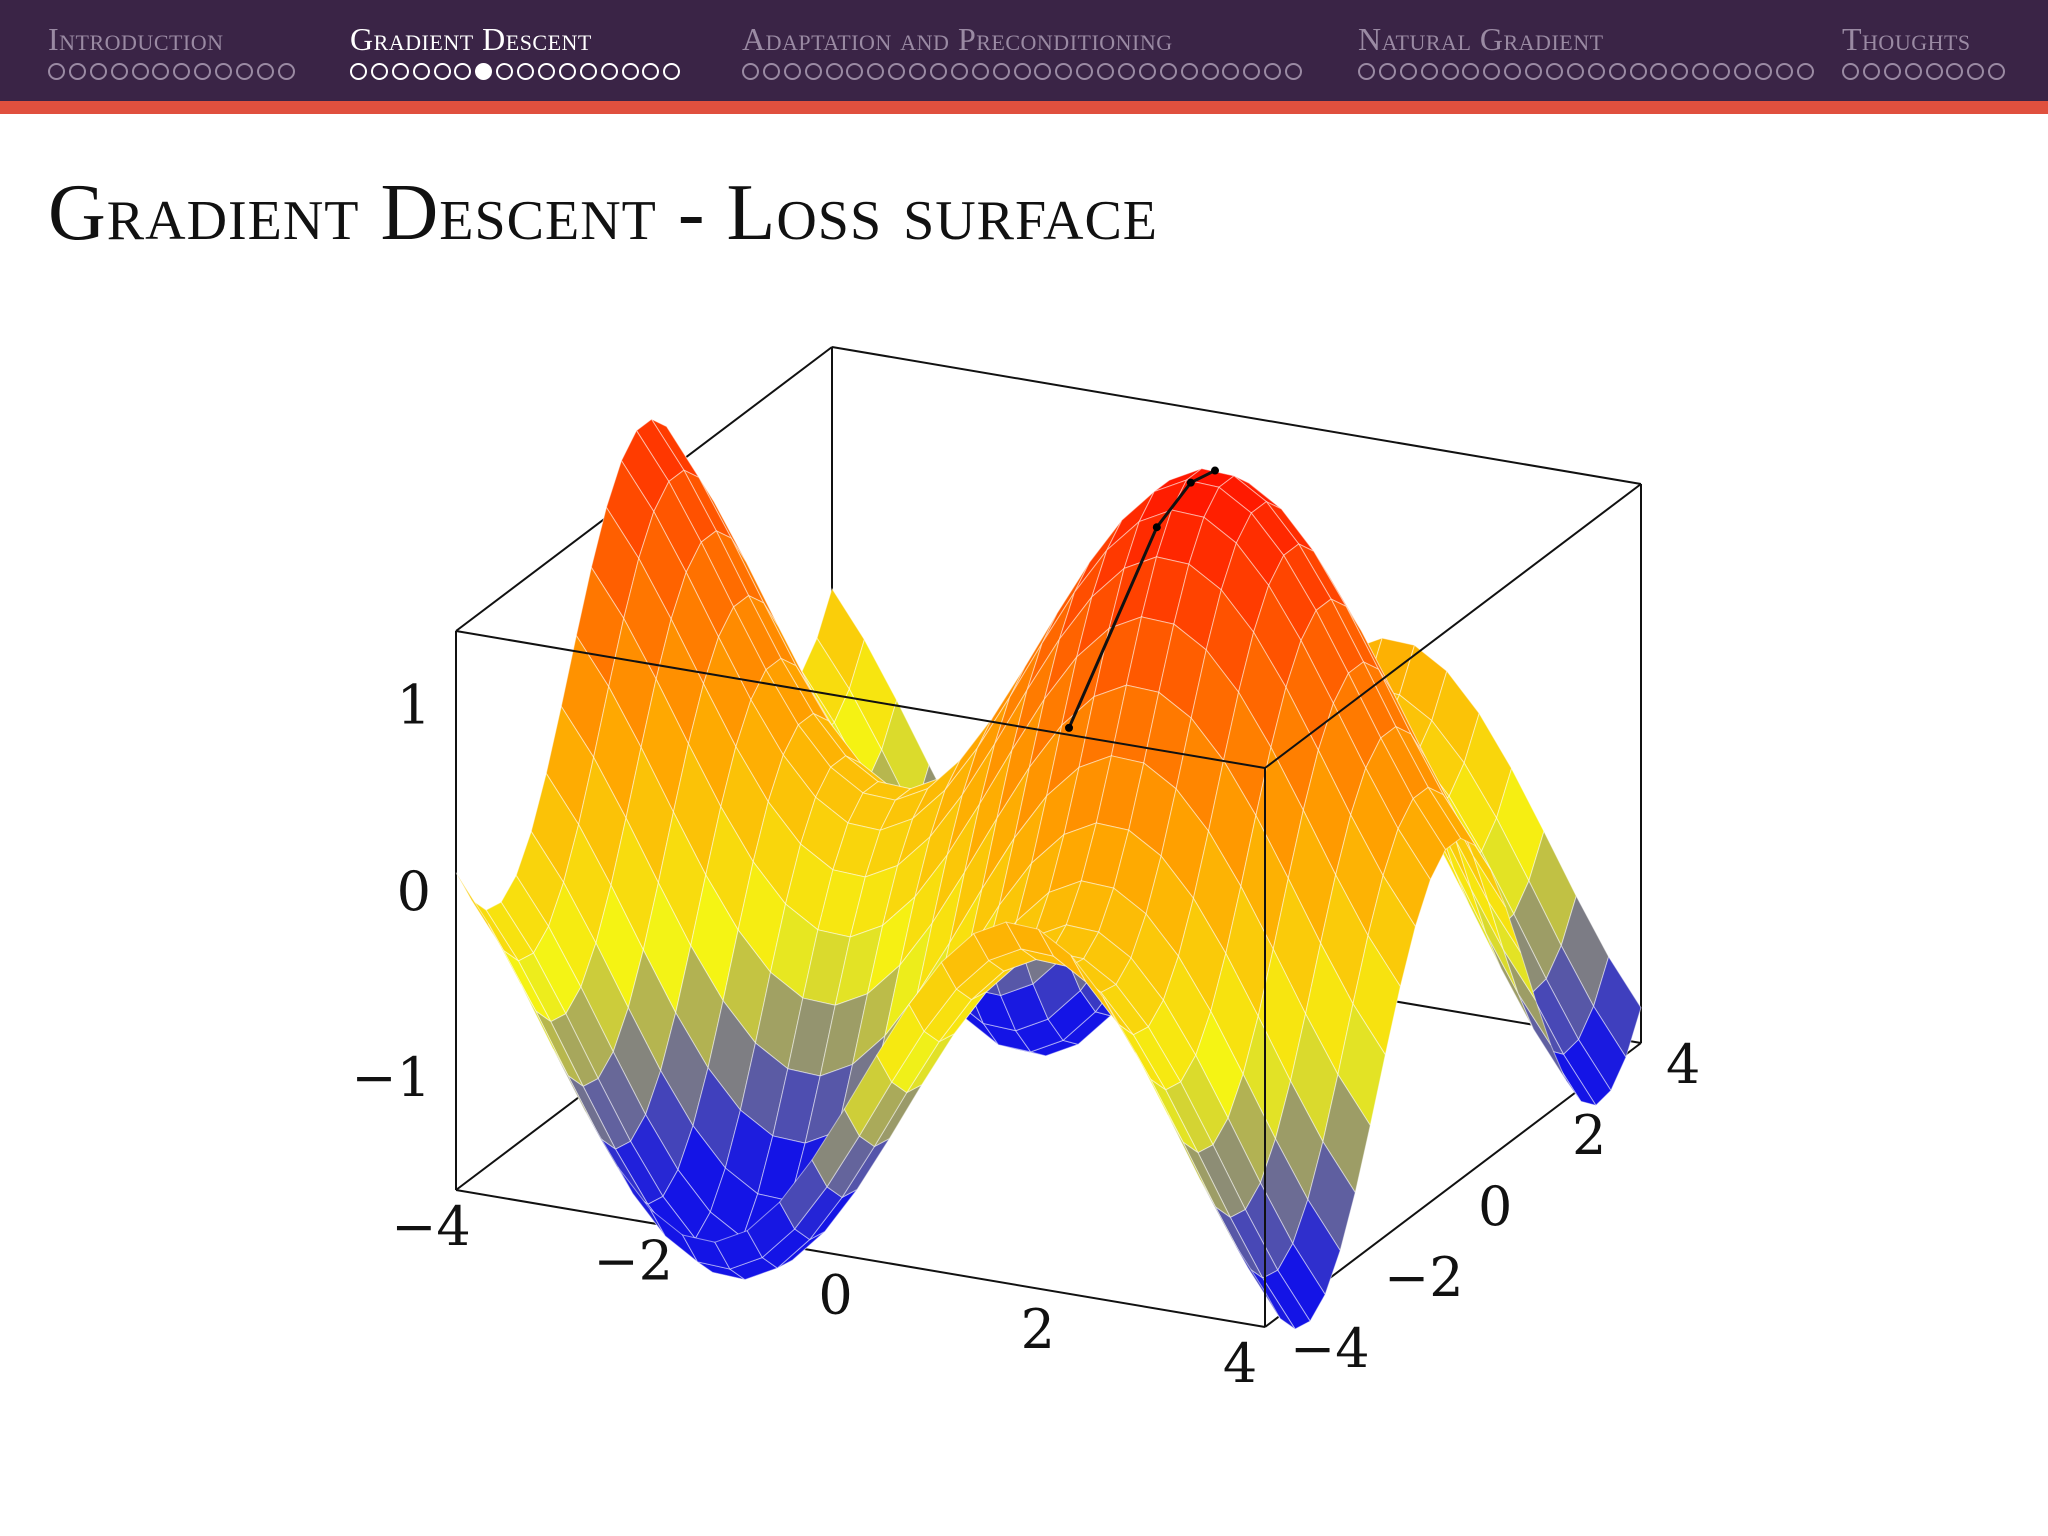 This screenshot has width=2048, height=1536. What do you see at coordinates (1683, 1064) in the screenshot?
I see `y-tick-label: 4` at bounding box center [1683, 1064].